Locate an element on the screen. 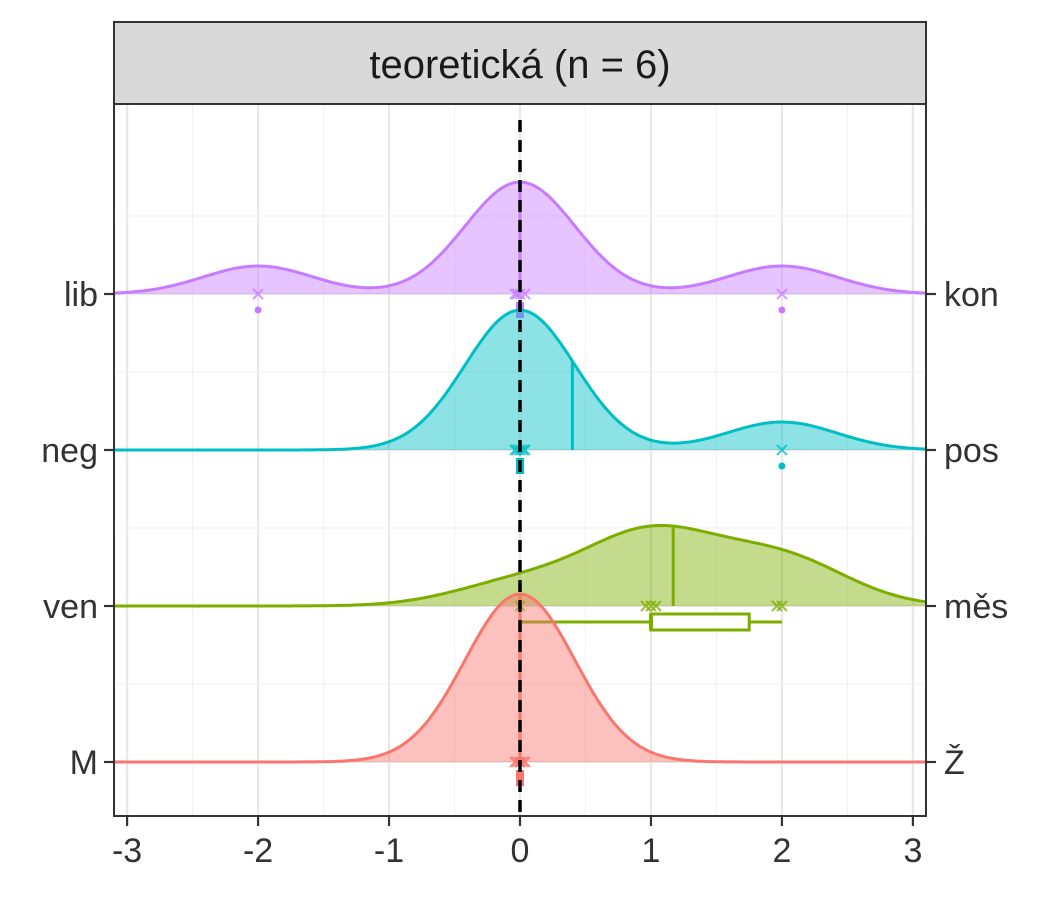 This screenshot has width=1050, height=900. y-tick-label-left: M is located at coordinates (84, 763).